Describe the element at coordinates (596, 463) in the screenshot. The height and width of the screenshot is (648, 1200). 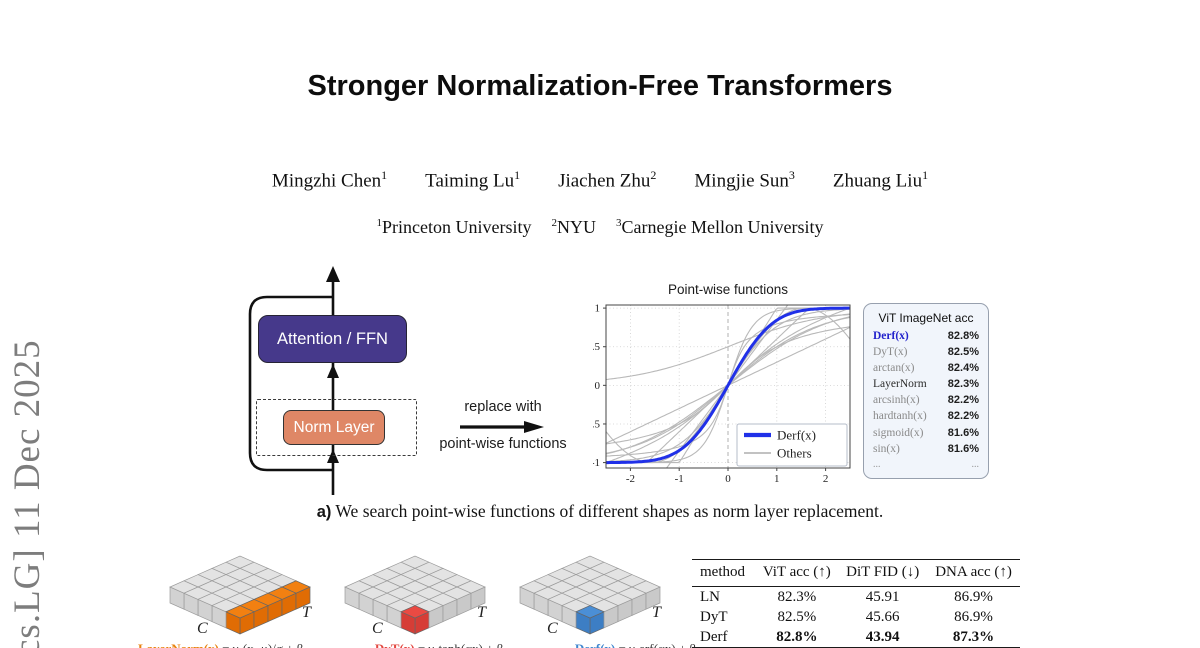
I see `y-tick-label: -1` at that location.